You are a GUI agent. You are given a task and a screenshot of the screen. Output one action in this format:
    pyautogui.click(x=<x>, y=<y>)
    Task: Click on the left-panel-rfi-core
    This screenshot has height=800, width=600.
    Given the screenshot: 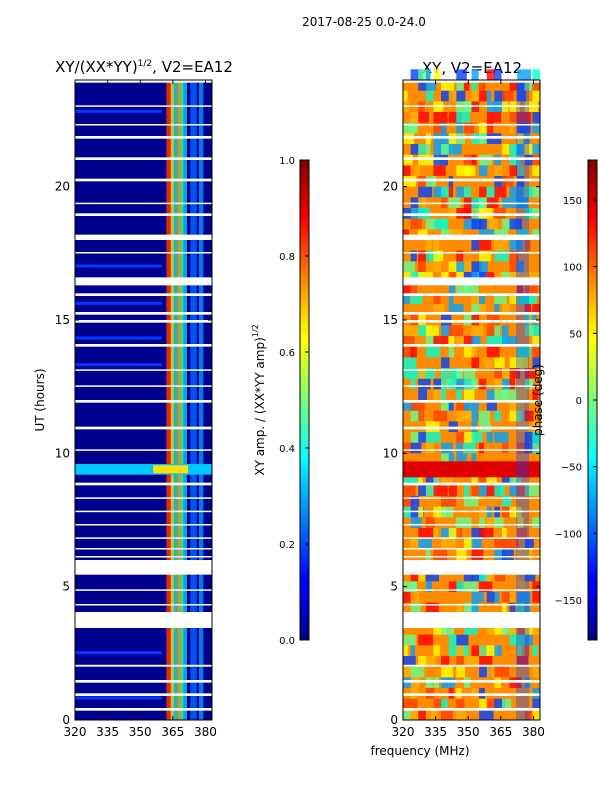 What is the action you would take?
    pyautogui.click(x=171, y=469)
    